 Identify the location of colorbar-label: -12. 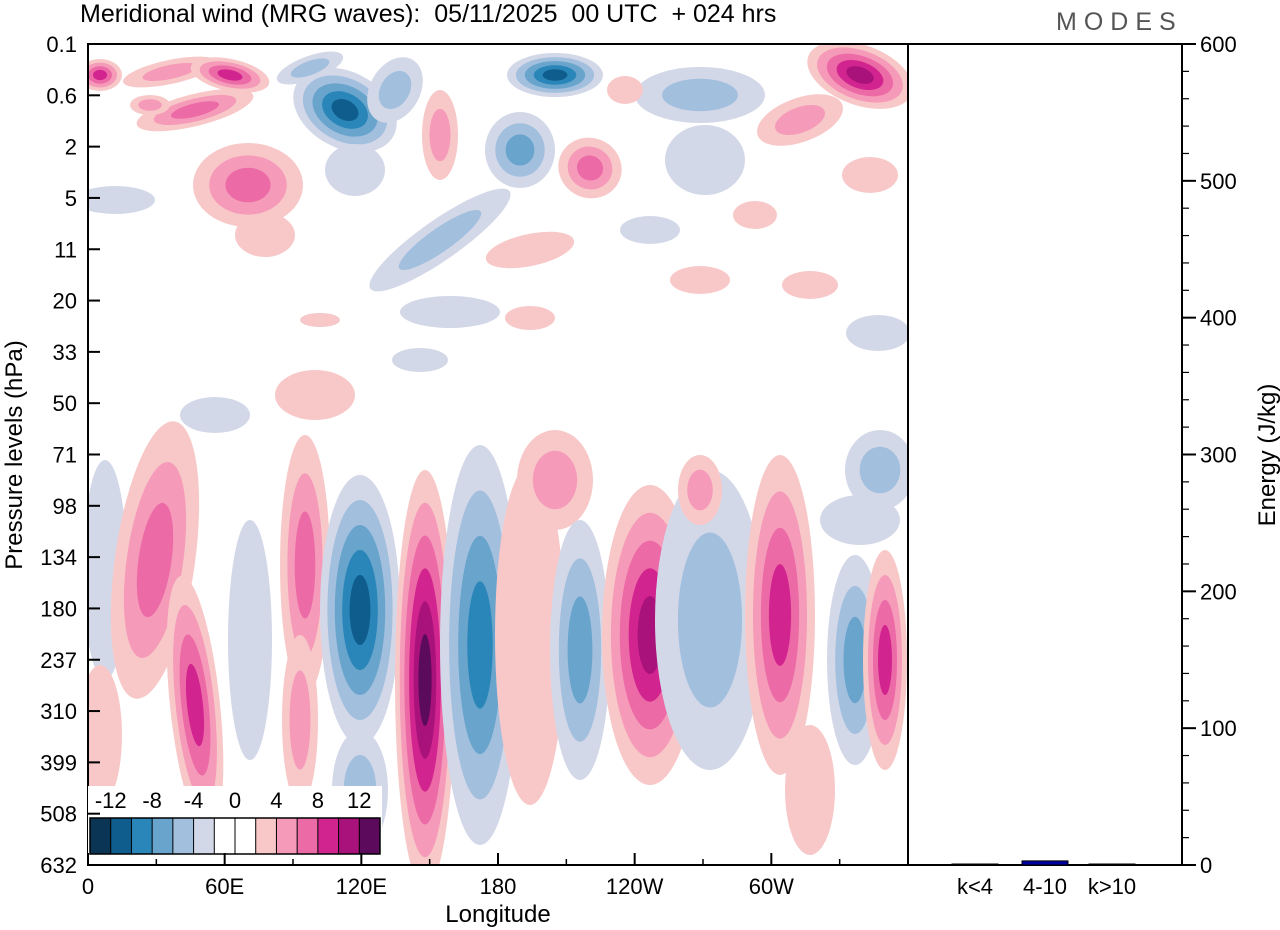
(111, 800).